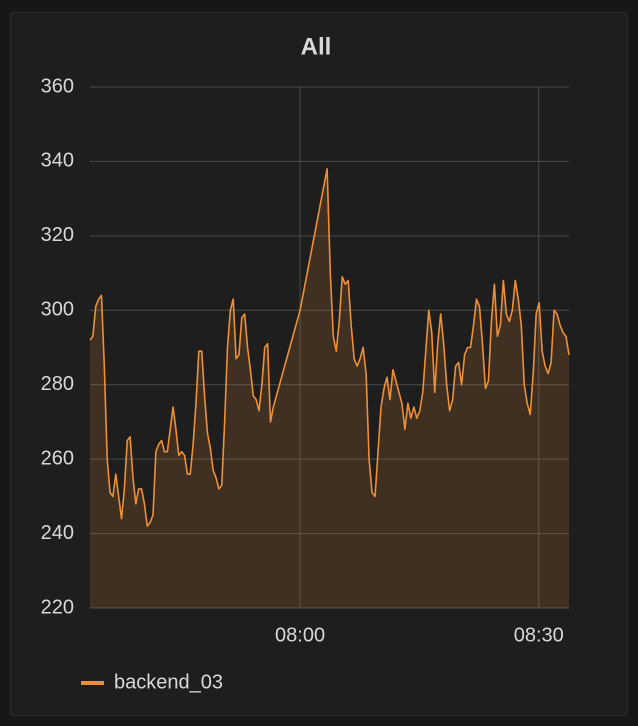 Image resolution: width=638 pixels, height=726 pixels. Describe the element at coordinates (316, 46) in the screenshot. I see `chart-title: All` at that location.